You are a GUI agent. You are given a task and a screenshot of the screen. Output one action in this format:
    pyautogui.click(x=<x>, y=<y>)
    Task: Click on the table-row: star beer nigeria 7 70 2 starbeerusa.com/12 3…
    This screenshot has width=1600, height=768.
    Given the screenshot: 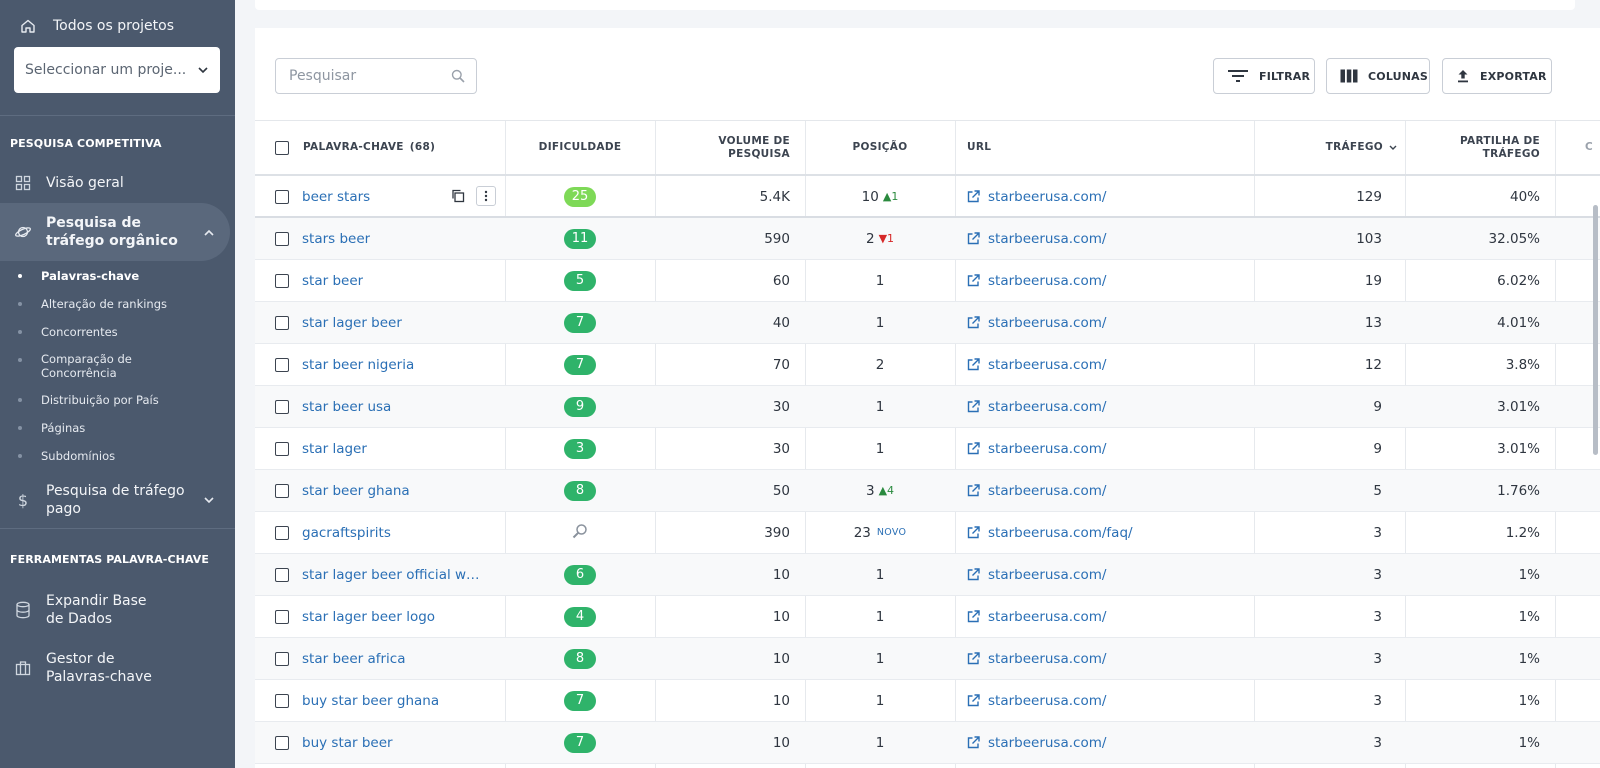 What is the action you would take?
    pyautogui.click(x=927, y=365)
    